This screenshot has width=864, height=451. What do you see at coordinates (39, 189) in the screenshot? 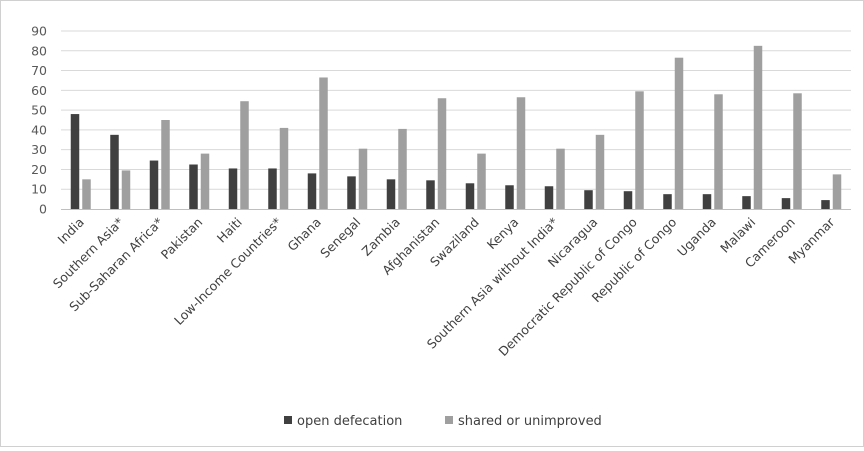
I see `y-tick-label-10: 10` at bounding box center [39, 189].